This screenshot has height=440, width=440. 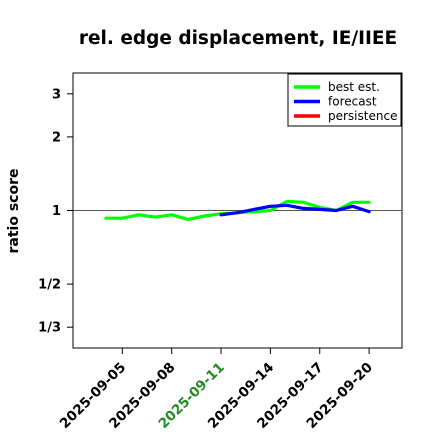 I want to click on y-axis: 1/3 1/2 1 2 3, so click(x=55, y=211).